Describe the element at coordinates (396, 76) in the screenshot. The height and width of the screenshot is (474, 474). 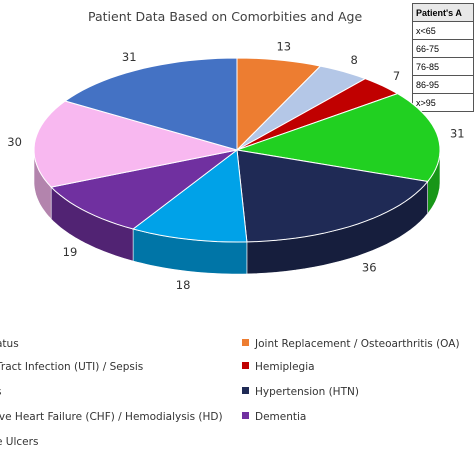
I see `data-label: 7` at that location.